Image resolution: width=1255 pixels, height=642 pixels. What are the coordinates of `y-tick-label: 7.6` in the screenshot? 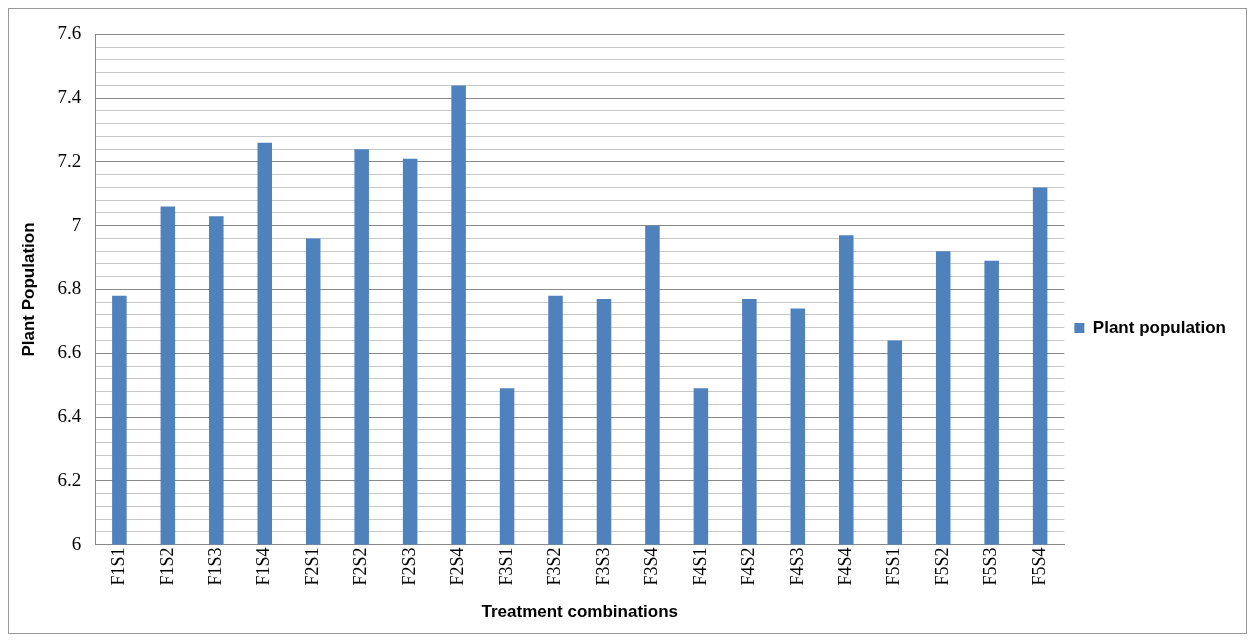 It's located at (69, 33).